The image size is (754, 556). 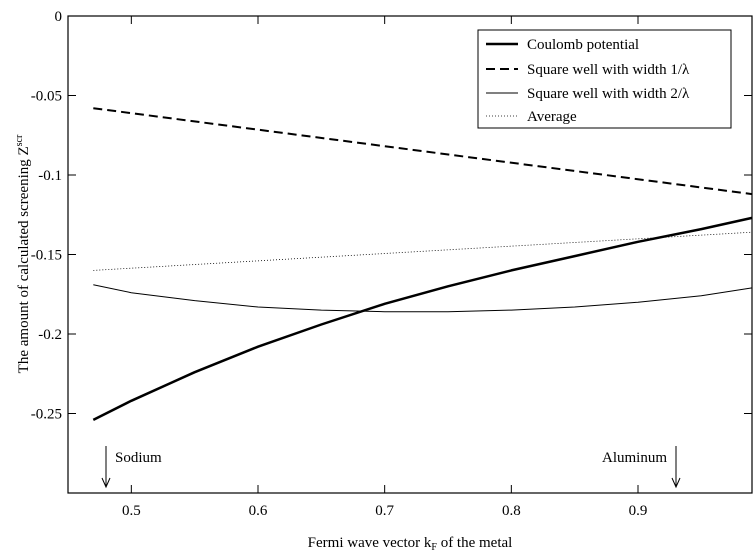 I want to click on y-axis-label: The amount of calculated screening Zscr, so click(x=23, y=253).